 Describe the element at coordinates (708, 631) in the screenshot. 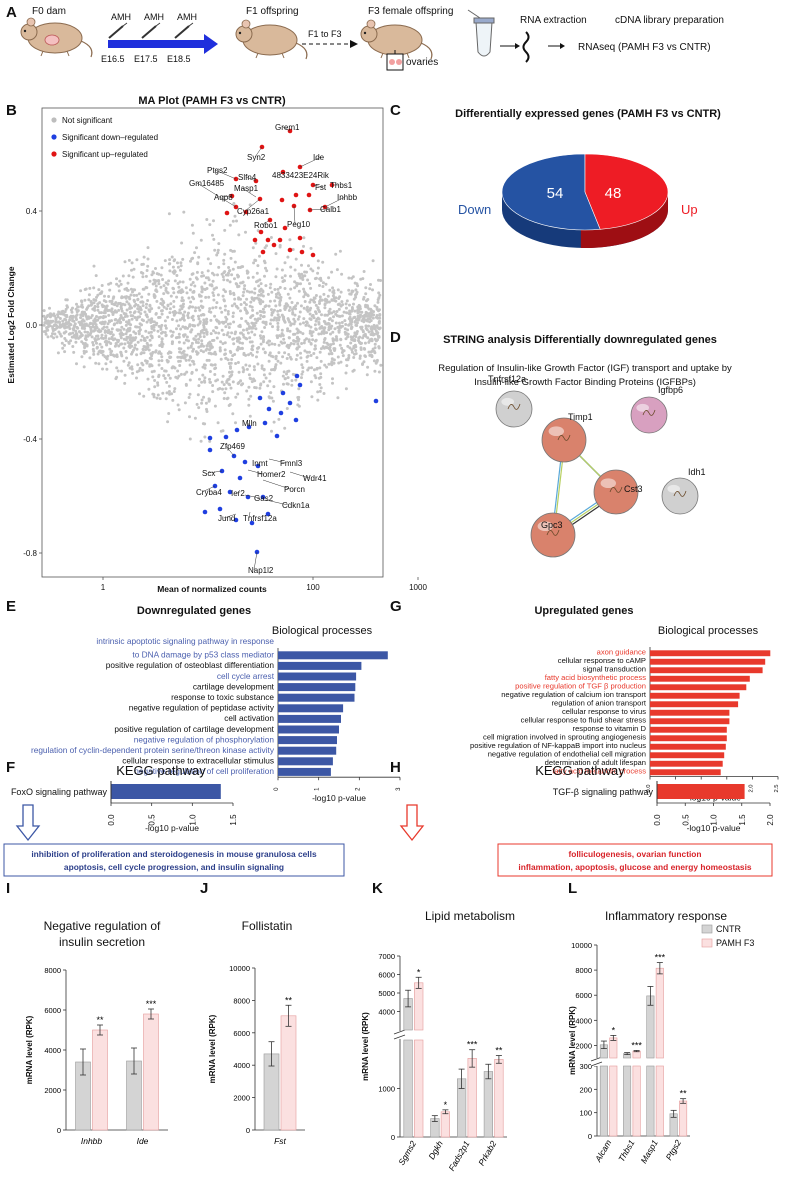

I see `go-subtitle: Biological processes` at that location.